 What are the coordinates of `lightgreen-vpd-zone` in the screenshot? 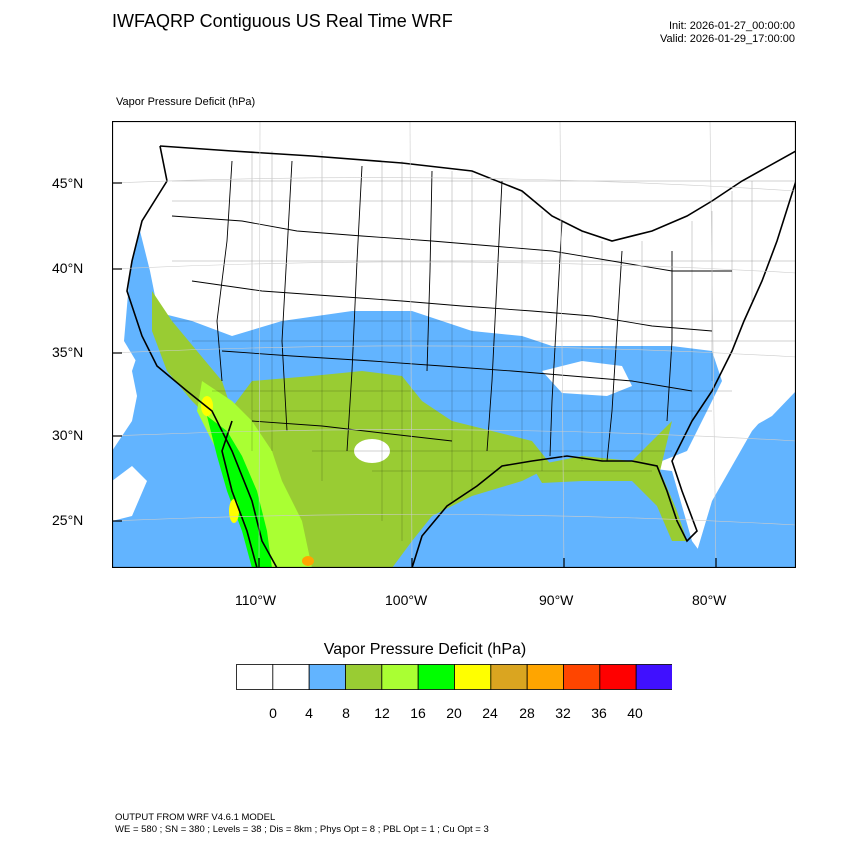 It's located at (254, 474).